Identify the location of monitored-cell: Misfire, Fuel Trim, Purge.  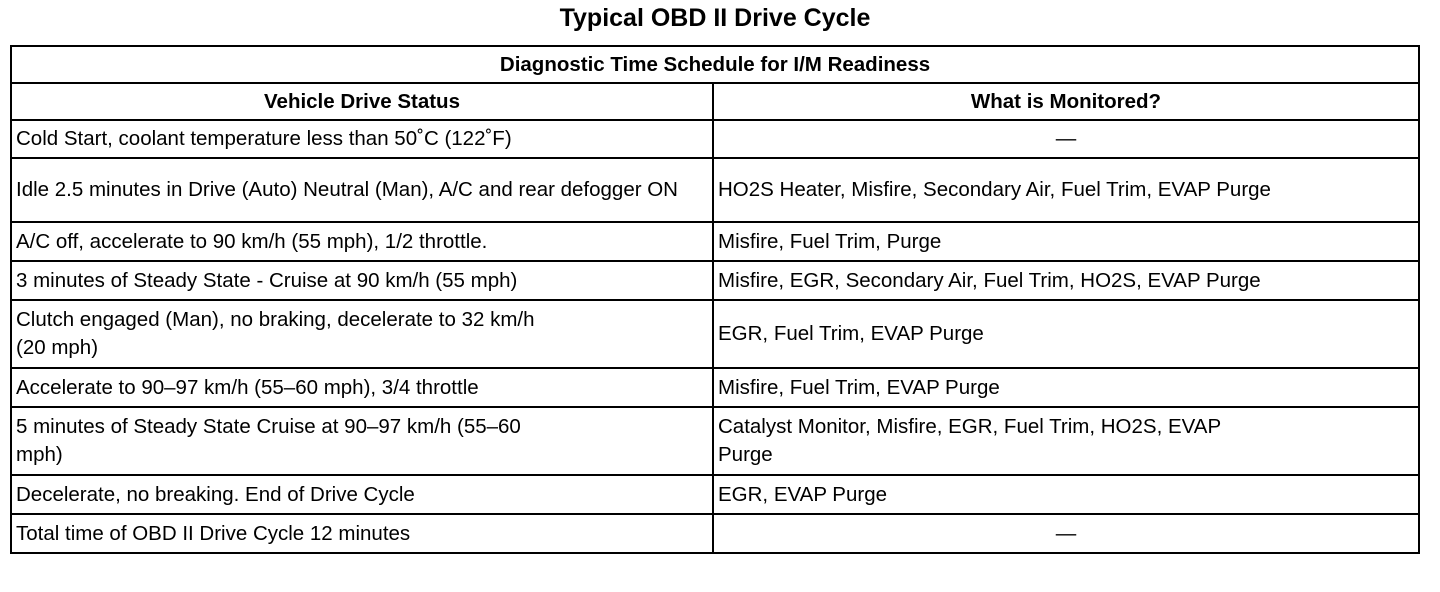
(1066, 241).